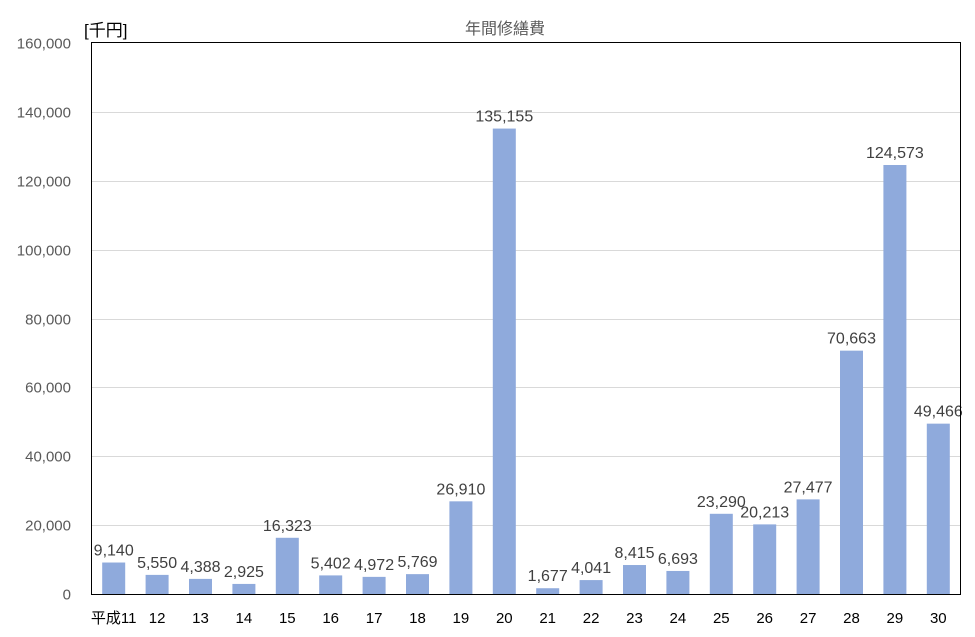 Image resolution: width=975 pixels, height=637 pixels. What do you see at coordinates (895, 153) in the screenshot?
I see `data-label: 124,573` at bounding box center [895, 153].